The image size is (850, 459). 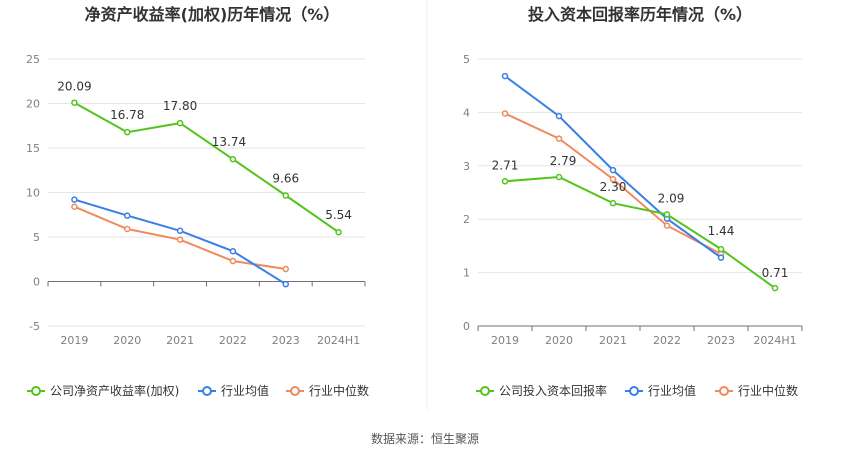 What do you see at coordinates (671, 198) in the screenshot?
I see `data-label: 2.09` at bounding box center [671, 198].